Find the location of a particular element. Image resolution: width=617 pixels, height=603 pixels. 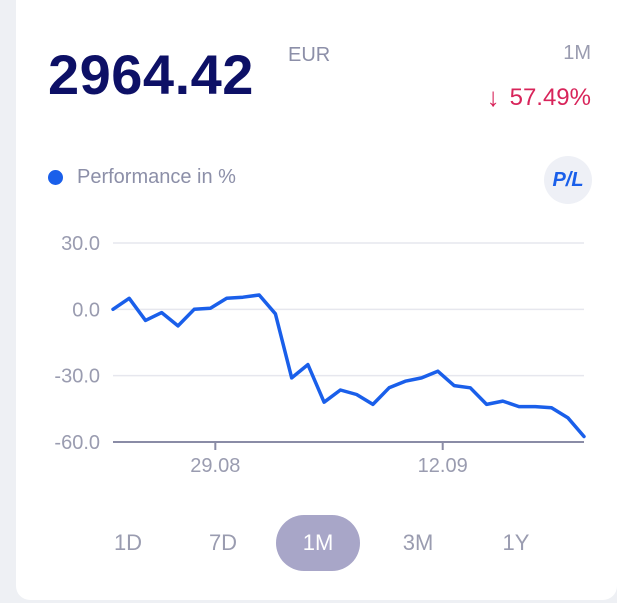

period-label: 1M is located at coordinates (577, 53).